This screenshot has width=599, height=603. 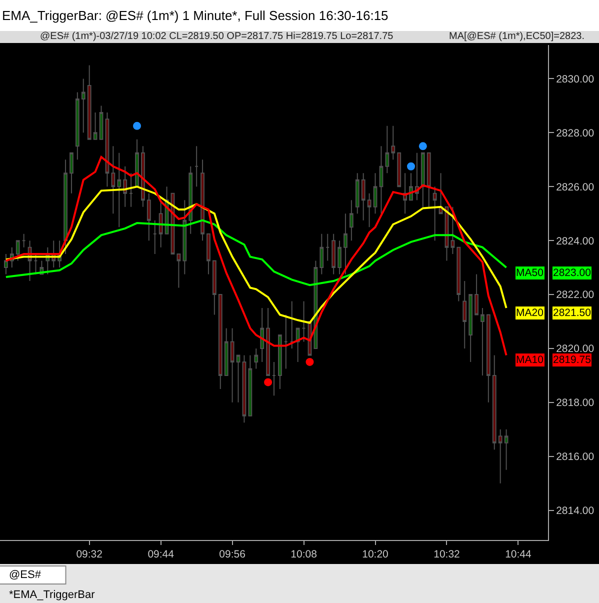 What do you see at coordinates (575, 349) in the screenshot?
I see `y-tick-label: 2820.00` at bounding box center [575, 349].